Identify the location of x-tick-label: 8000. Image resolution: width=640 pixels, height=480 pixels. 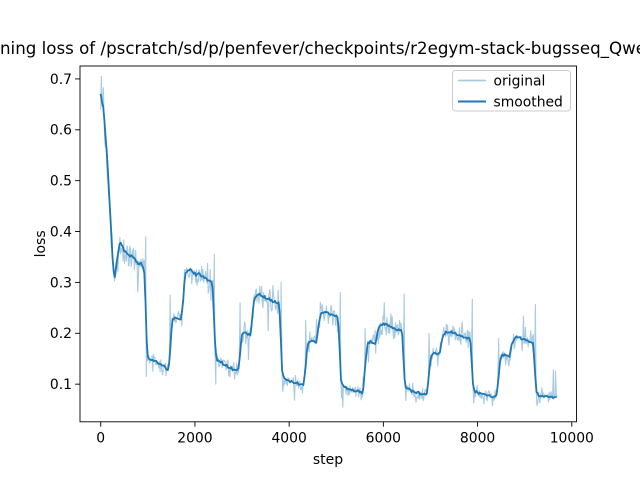
(477, 439).